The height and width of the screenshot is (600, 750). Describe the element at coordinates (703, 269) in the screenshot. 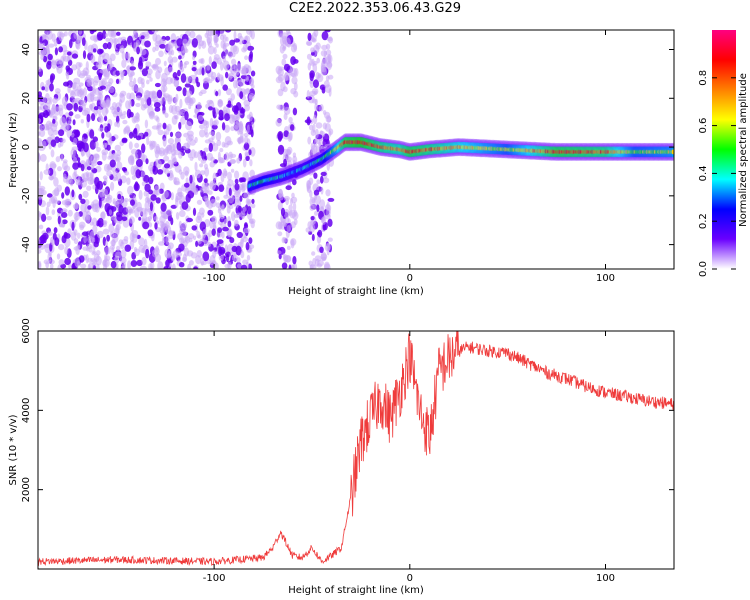

I see `colorbar-tick-label: 0.0` at that location.